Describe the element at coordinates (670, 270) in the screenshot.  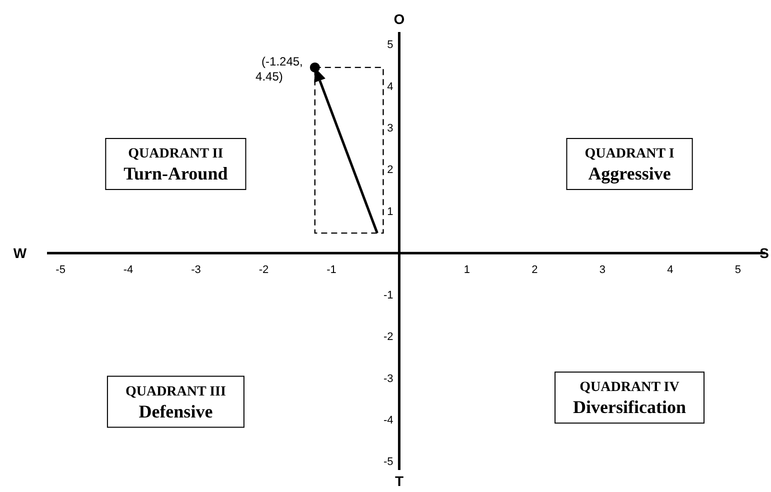
I see `x-tick-label: 4` at that location.